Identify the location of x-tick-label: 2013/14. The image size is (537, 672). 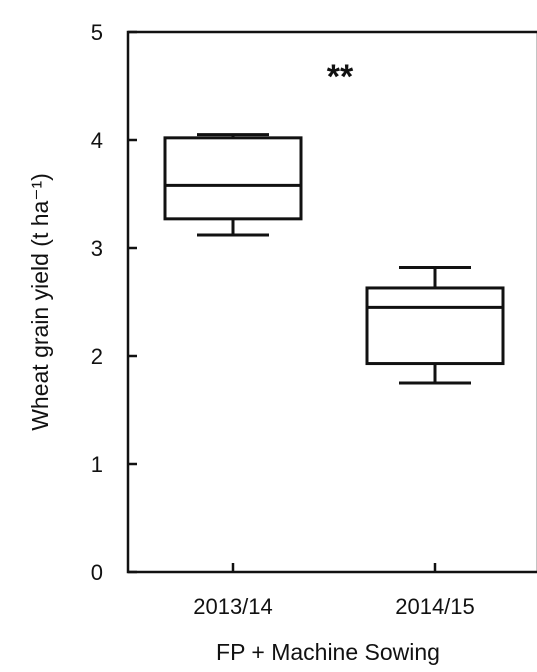
(233, 606).